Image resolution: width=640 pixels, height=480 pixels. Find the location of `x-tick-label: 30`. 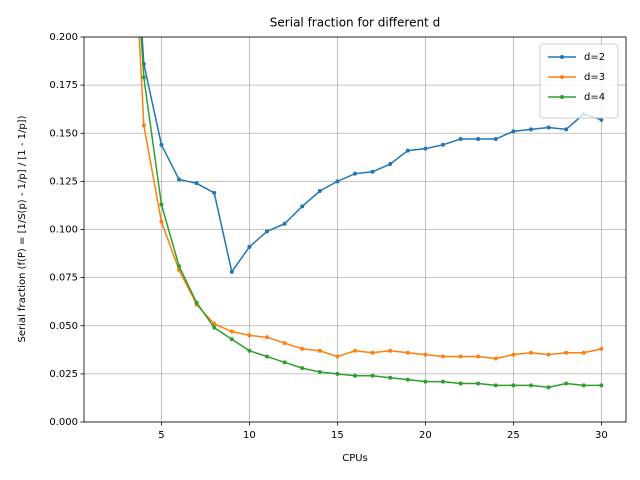

x-tick-label: 30 is located at coordinates (601, 435).